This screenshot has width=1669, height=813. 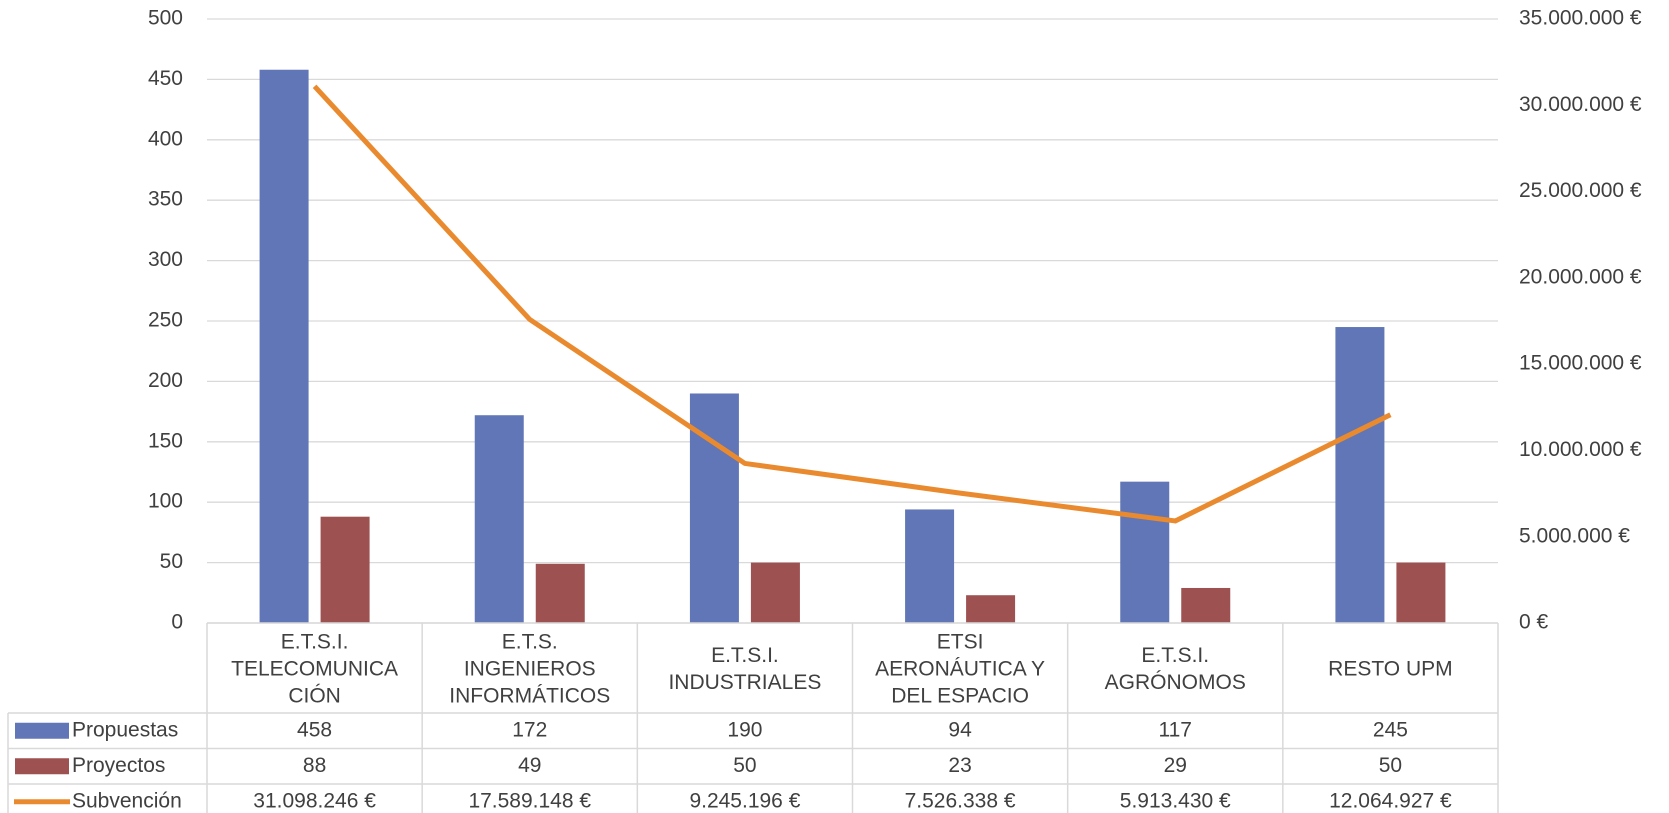 I want to click on data-label: 49, so click(x=529, y=765).